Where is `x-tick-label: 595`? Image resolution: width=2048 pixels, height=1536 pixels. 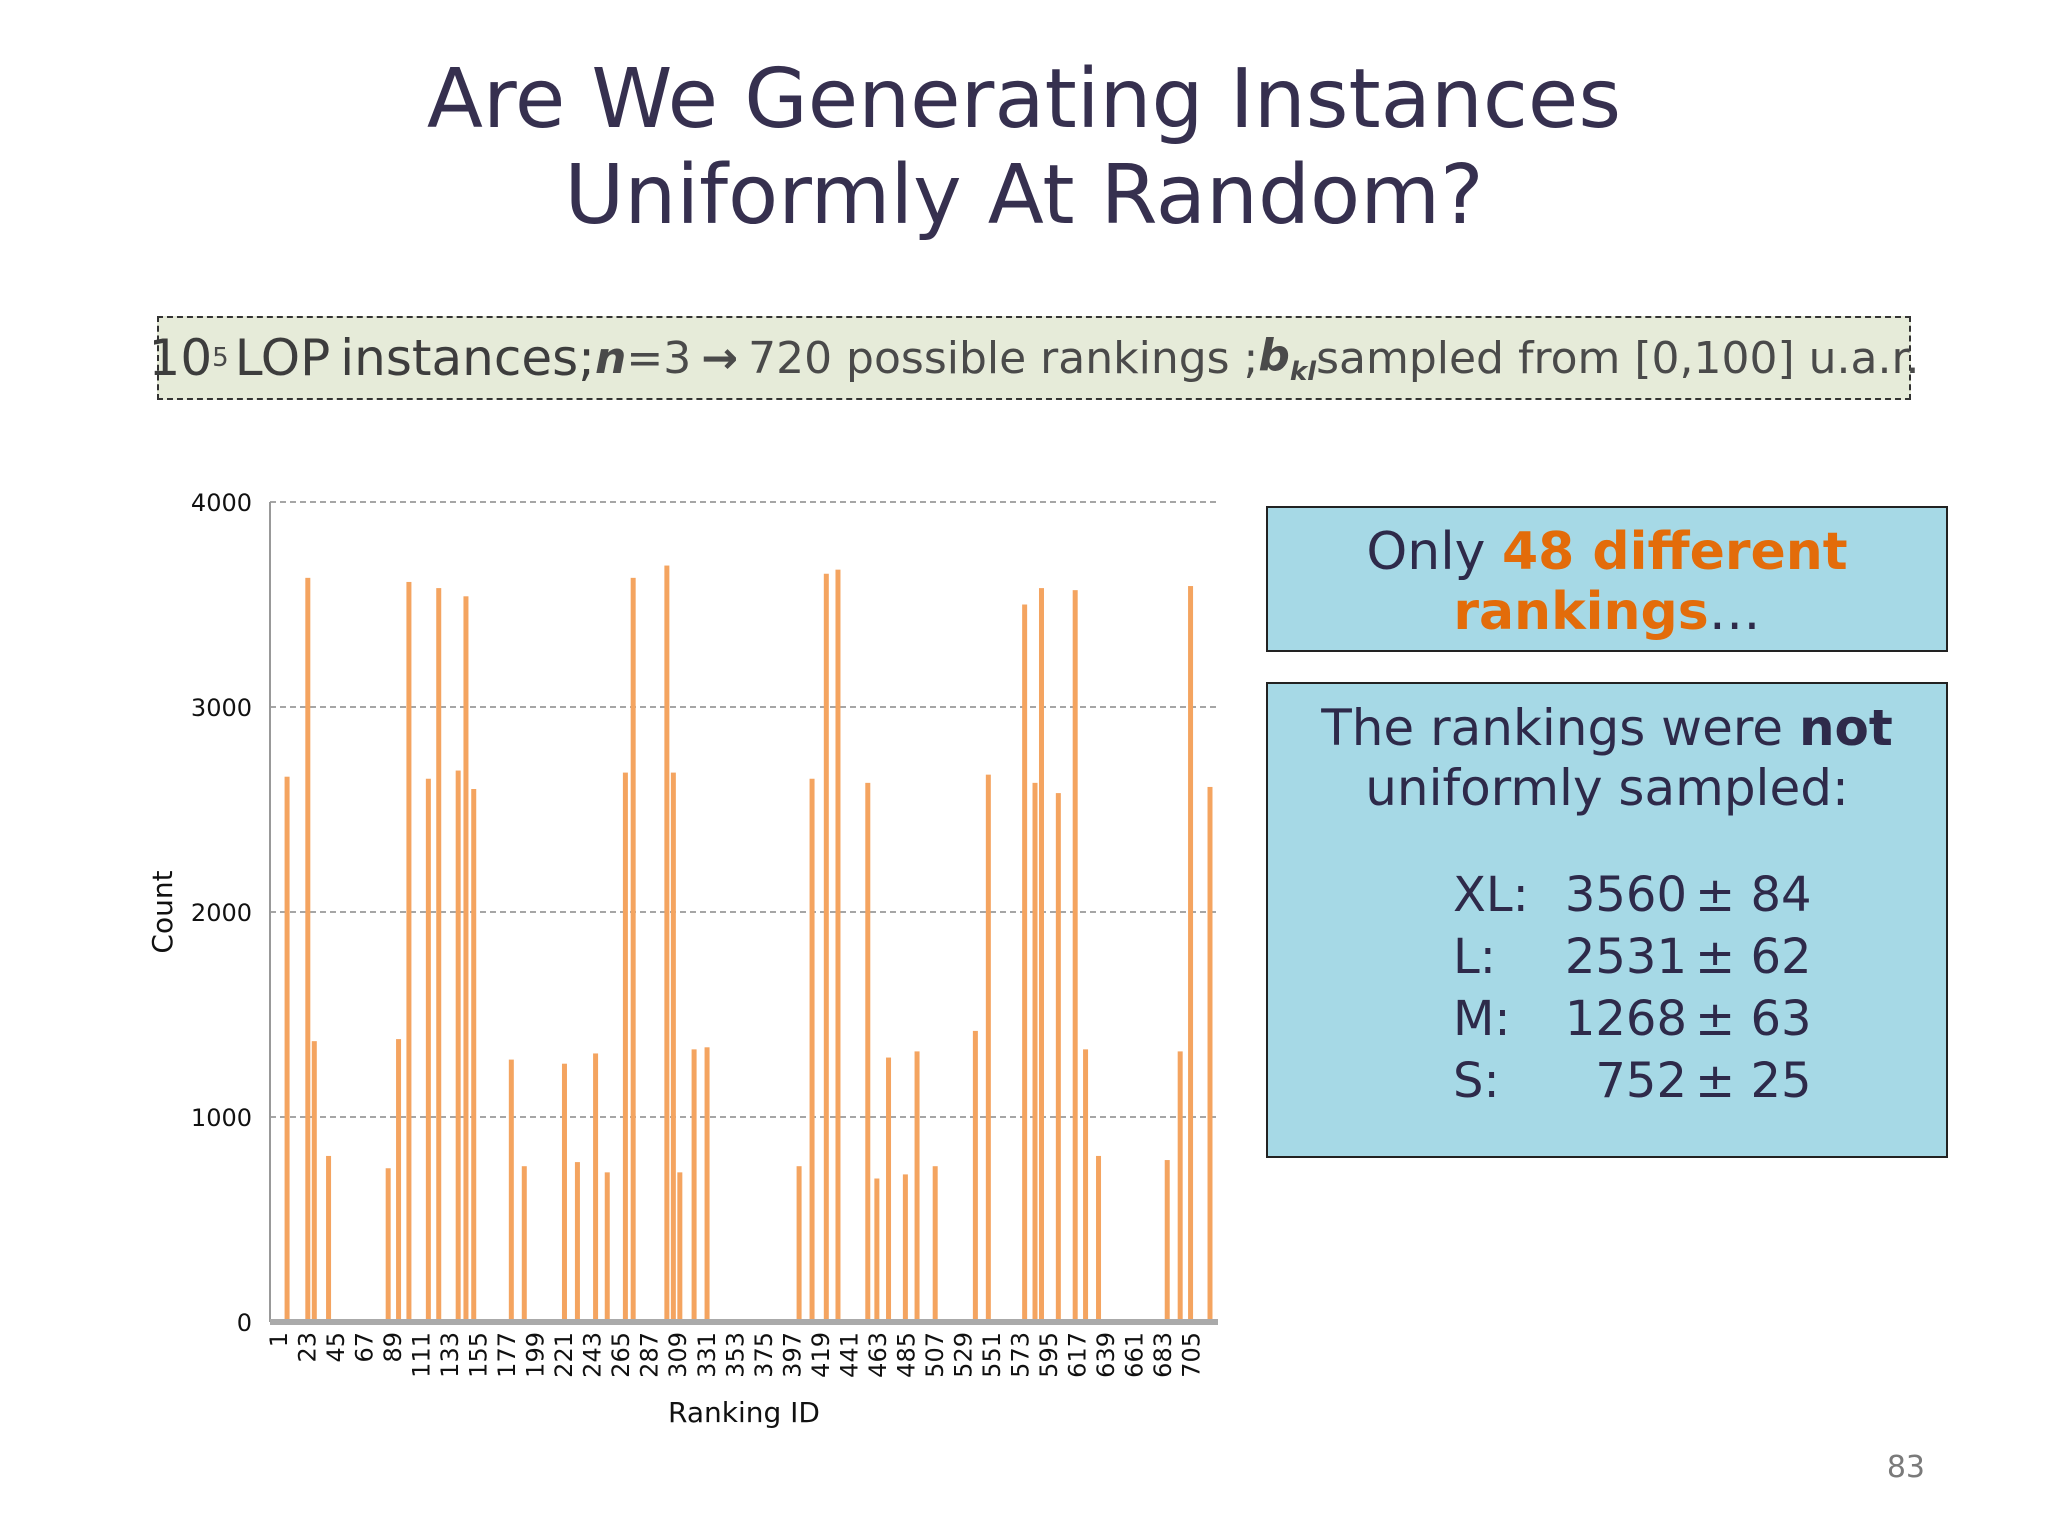
x-tick-label: 595 is located at coordinates (1049, 1355).